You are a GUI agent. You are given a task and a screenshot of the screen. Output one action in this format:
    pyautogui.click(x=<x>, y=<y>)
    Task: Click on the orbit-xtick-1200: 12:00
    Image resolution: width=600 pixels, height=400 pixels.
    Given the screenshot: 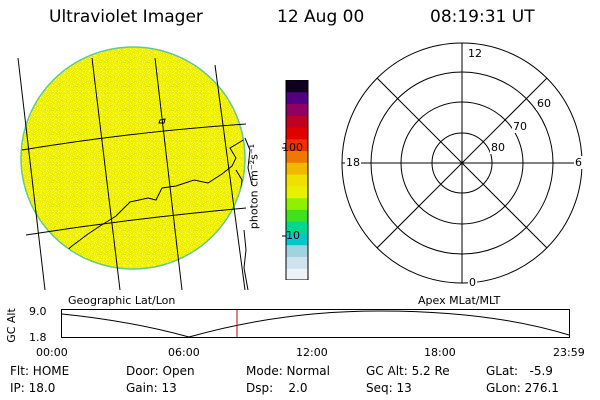 What is the action you would take?
    pyautogui.click(x=312, y=352)
    